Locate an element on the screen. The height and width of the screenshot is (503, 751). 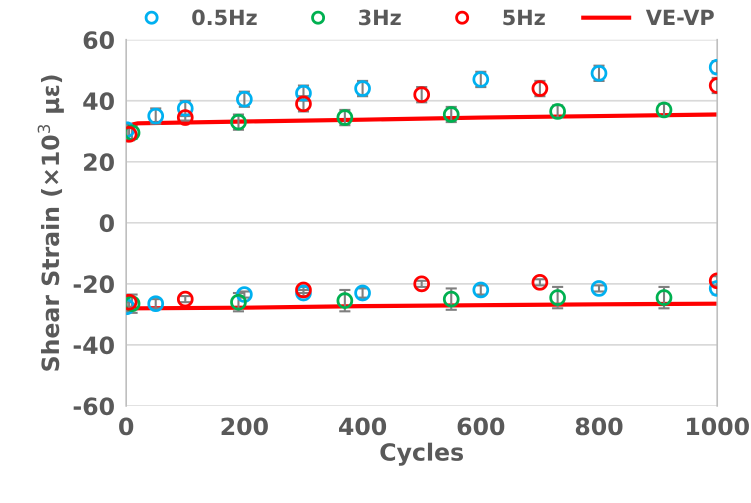
x-tick-label: 0 is located at coordinates (126, 426).